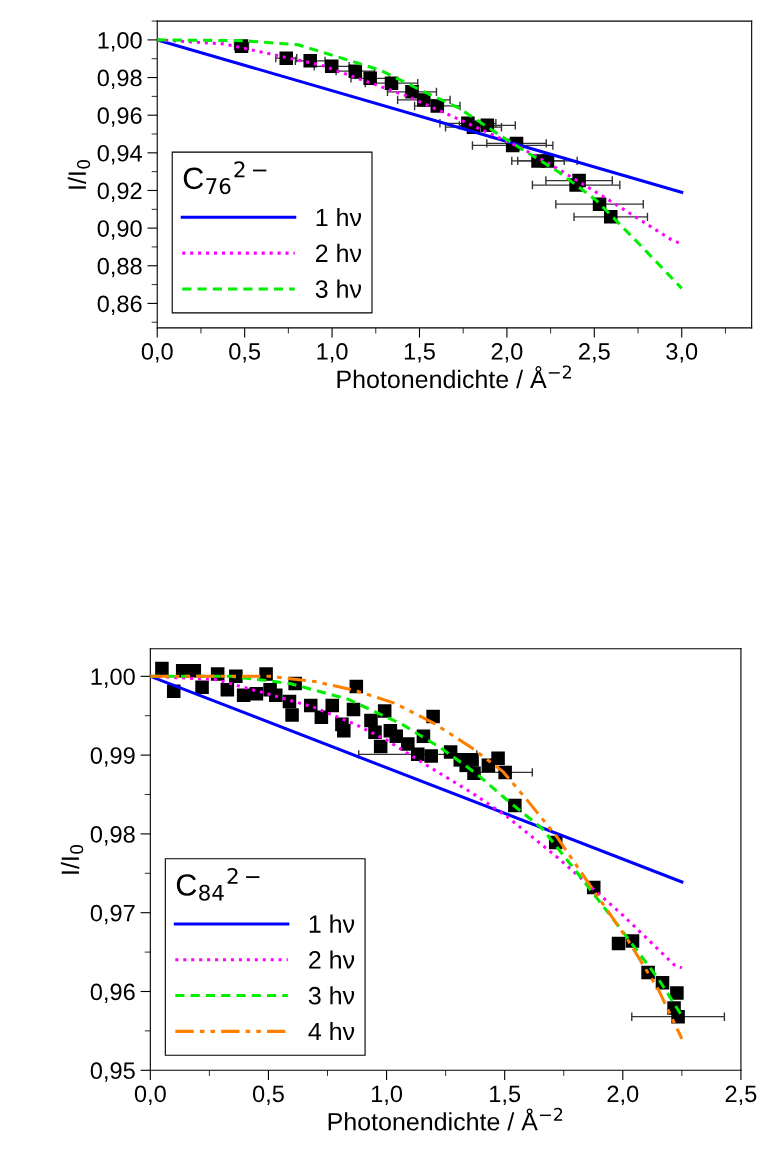 The height and width of the screenshot is (1171, 767). What do you see at coordinates (225, 178) in the screenshot?
I see `legend-title: C$_{76}$$^{2−}$` at bounding box center [225, 178].